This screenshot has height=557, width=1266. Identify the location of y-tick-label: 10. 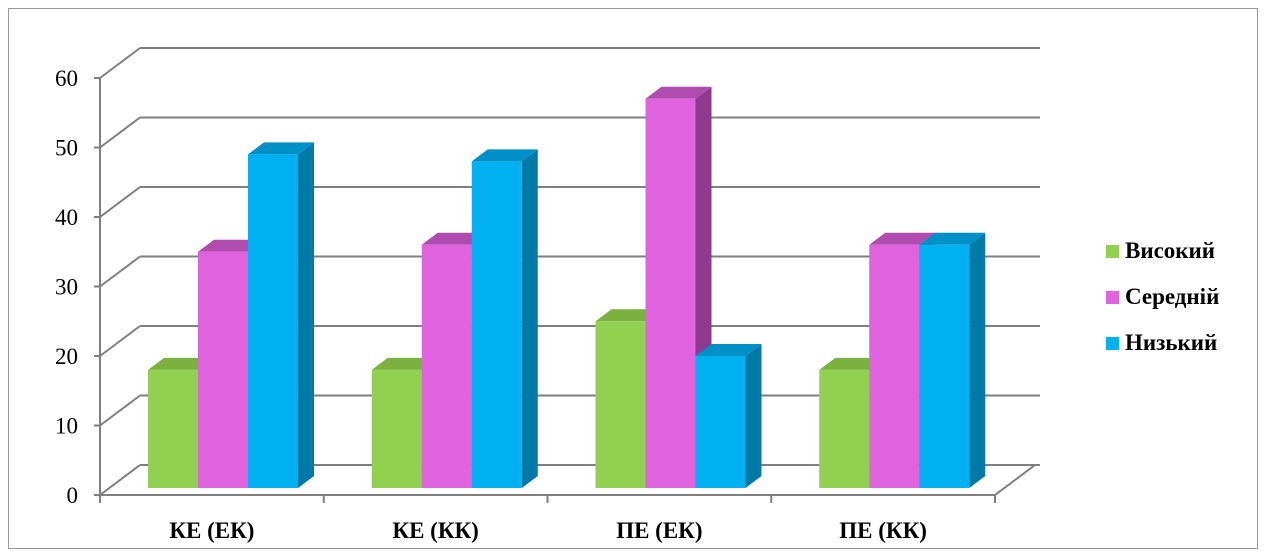
(66, 426).